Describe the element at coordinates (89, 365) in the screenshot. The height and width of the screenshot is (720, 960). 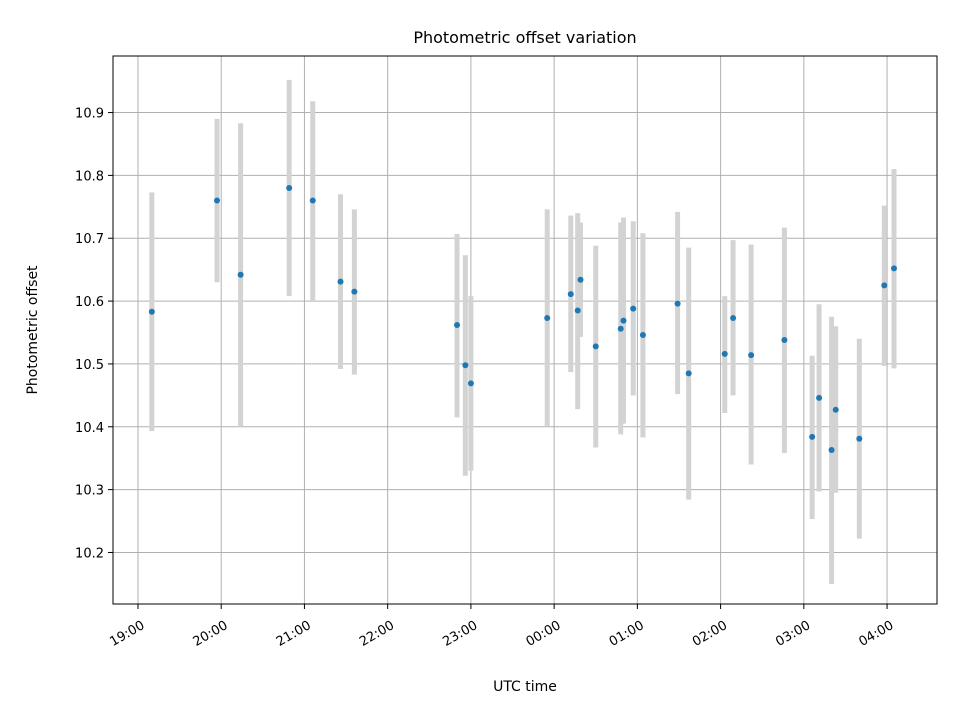
I see `y-tick-label: 10.5` at that location.